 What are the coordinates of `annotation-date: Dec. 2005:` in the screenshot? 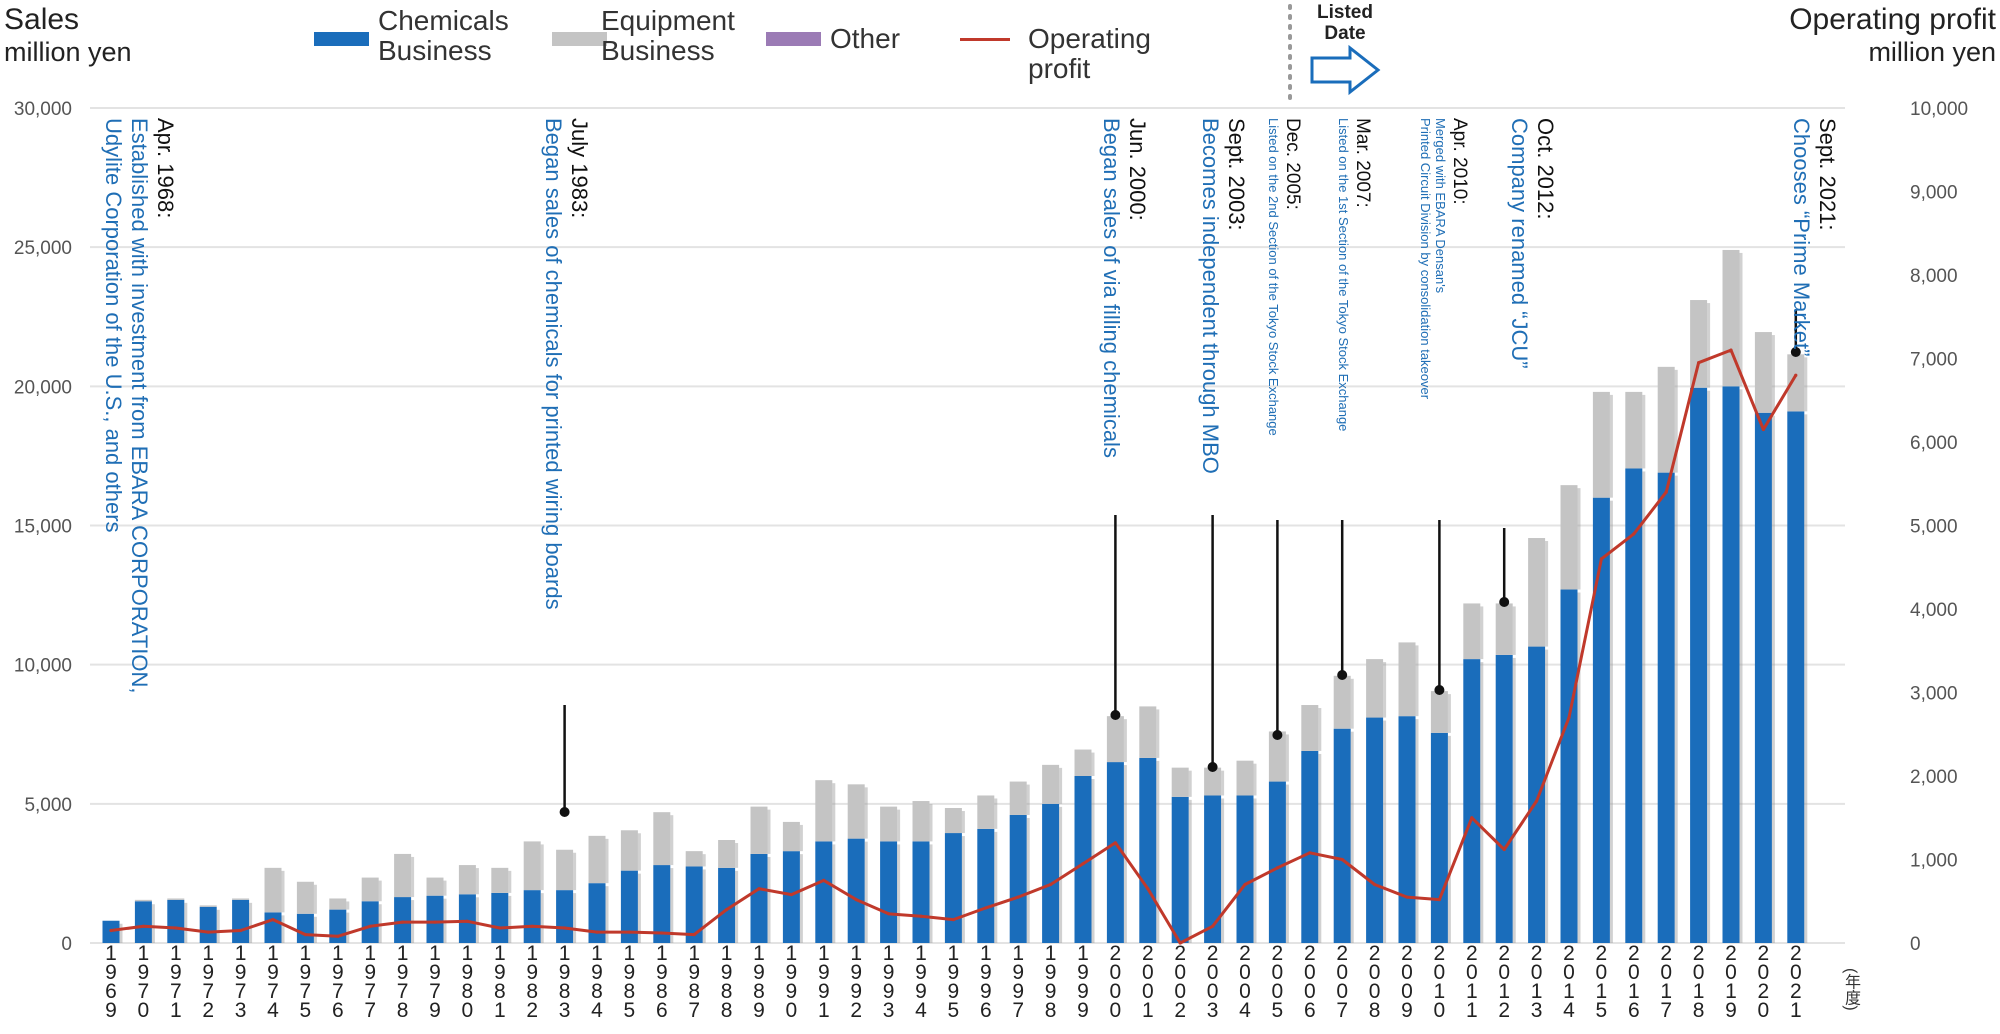 It's located at (1292, 164).